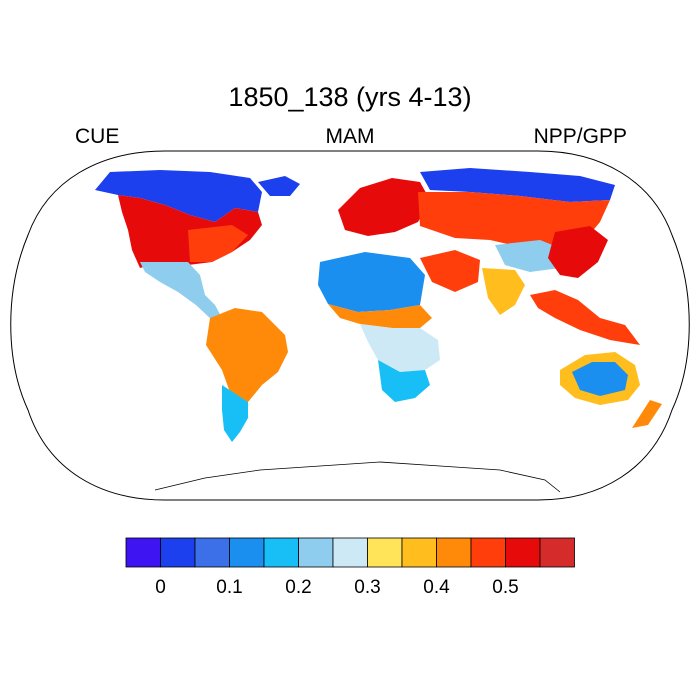  I want to click on region-australia-interior, so click(600, 379).